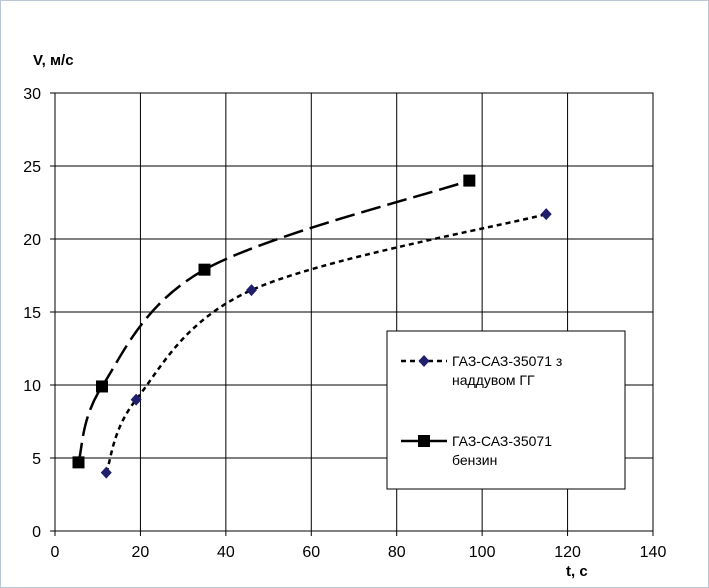 The height and width of the screenshot is (588, 709). I want to click on x-tick-label: 40, so click(226, 552).